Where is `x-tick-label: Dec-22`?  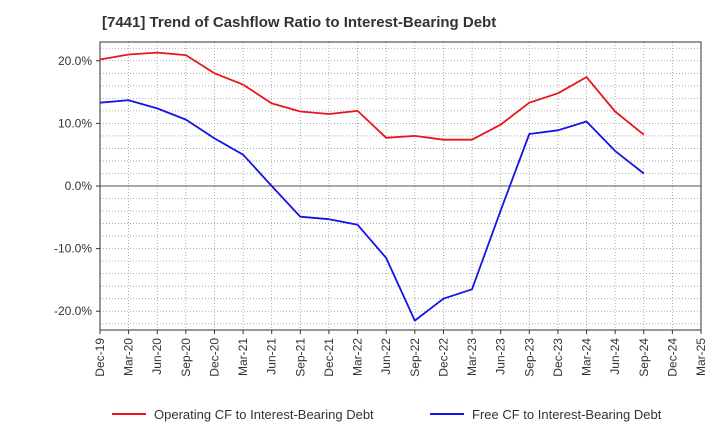 x-tick-label: Dec-22 is located at coordinates (443, 357).